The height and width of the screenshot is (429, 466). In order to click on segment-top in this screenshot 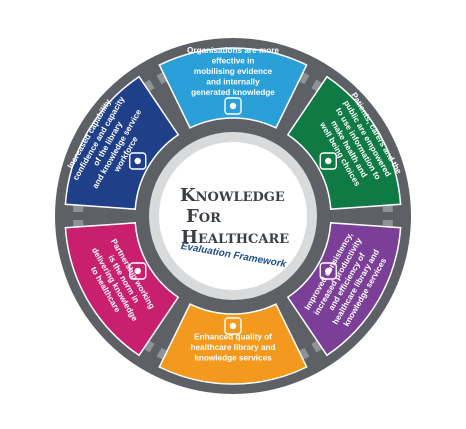, I will do `click(233, 88)`.